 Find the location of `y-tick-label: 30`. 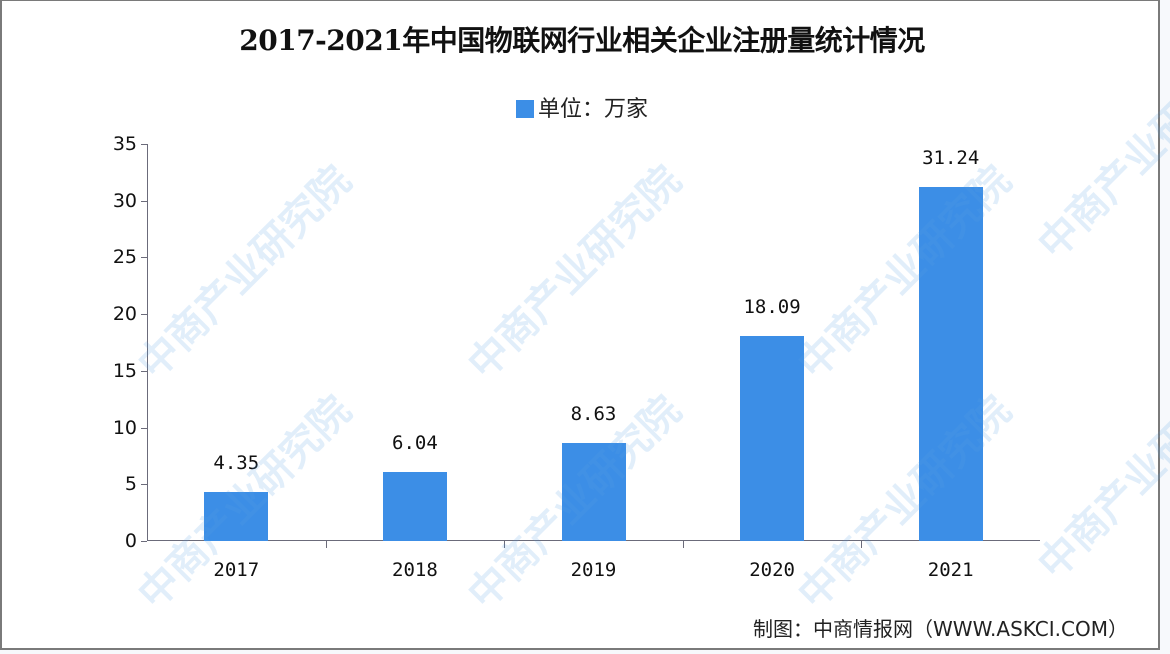

y-tick-label: 30 is located at coordinates (124, 200).